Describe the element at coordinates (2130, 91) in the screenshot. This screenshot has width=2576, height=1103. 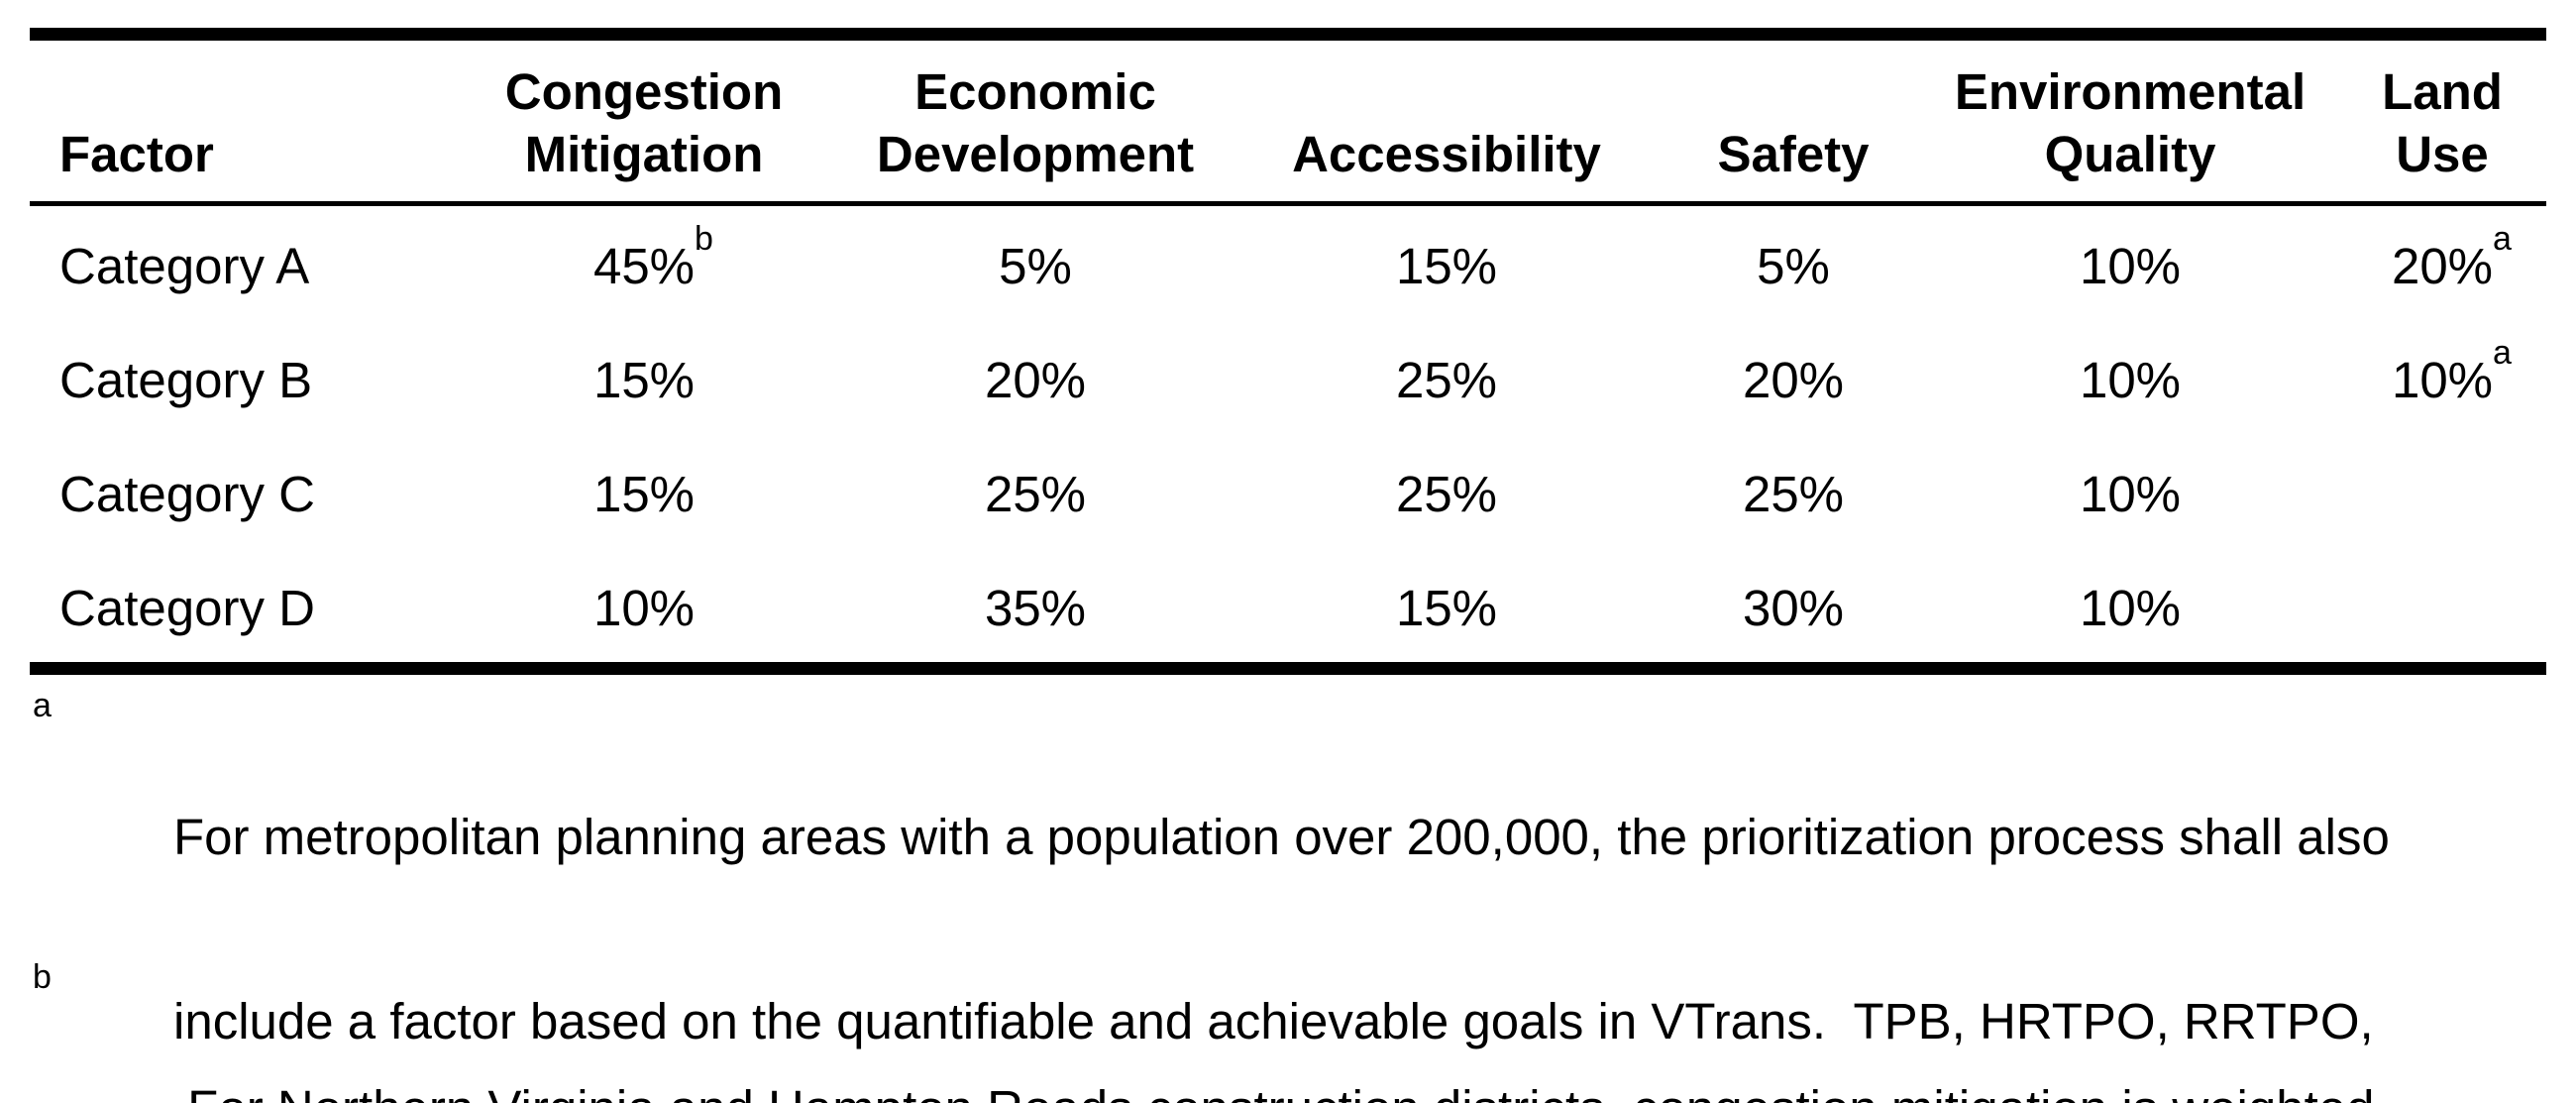
I see `header-line: Environmental` at that location.